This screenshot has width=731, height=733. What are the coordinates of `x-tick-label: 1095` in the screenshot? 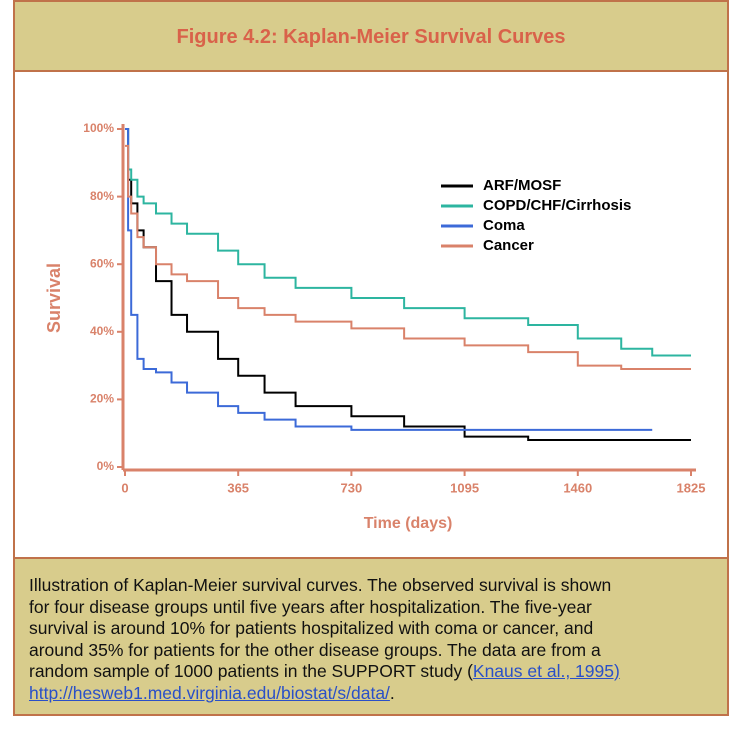 It's located at (464, 487).